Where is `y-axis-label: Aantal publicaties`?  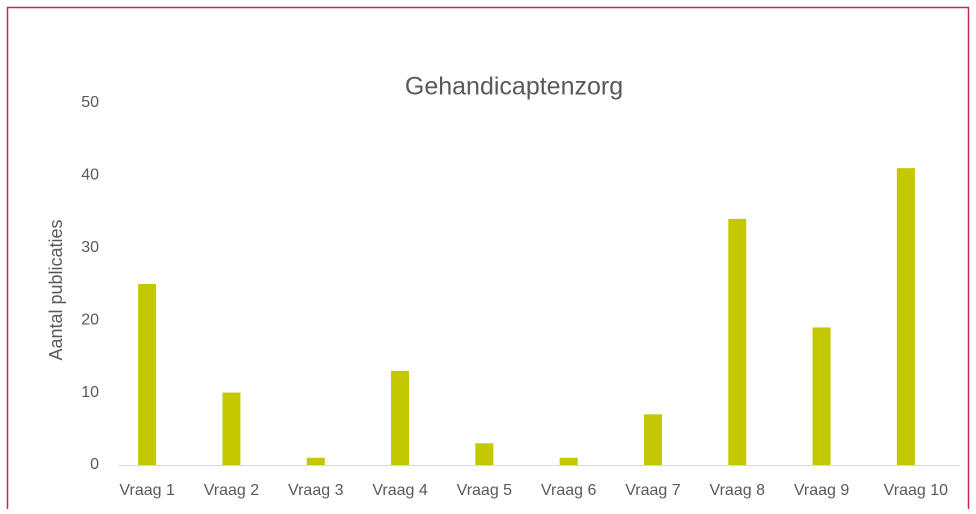
y-axis-label: Aantal publicaties is located at coordinates (56, 289).